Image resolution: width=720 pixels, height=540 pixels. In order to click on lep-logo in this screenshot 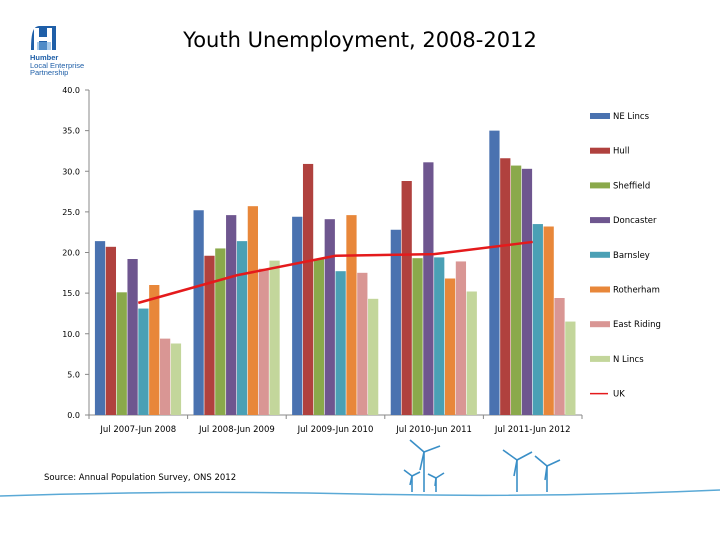, I will do `click(43, 38)`.